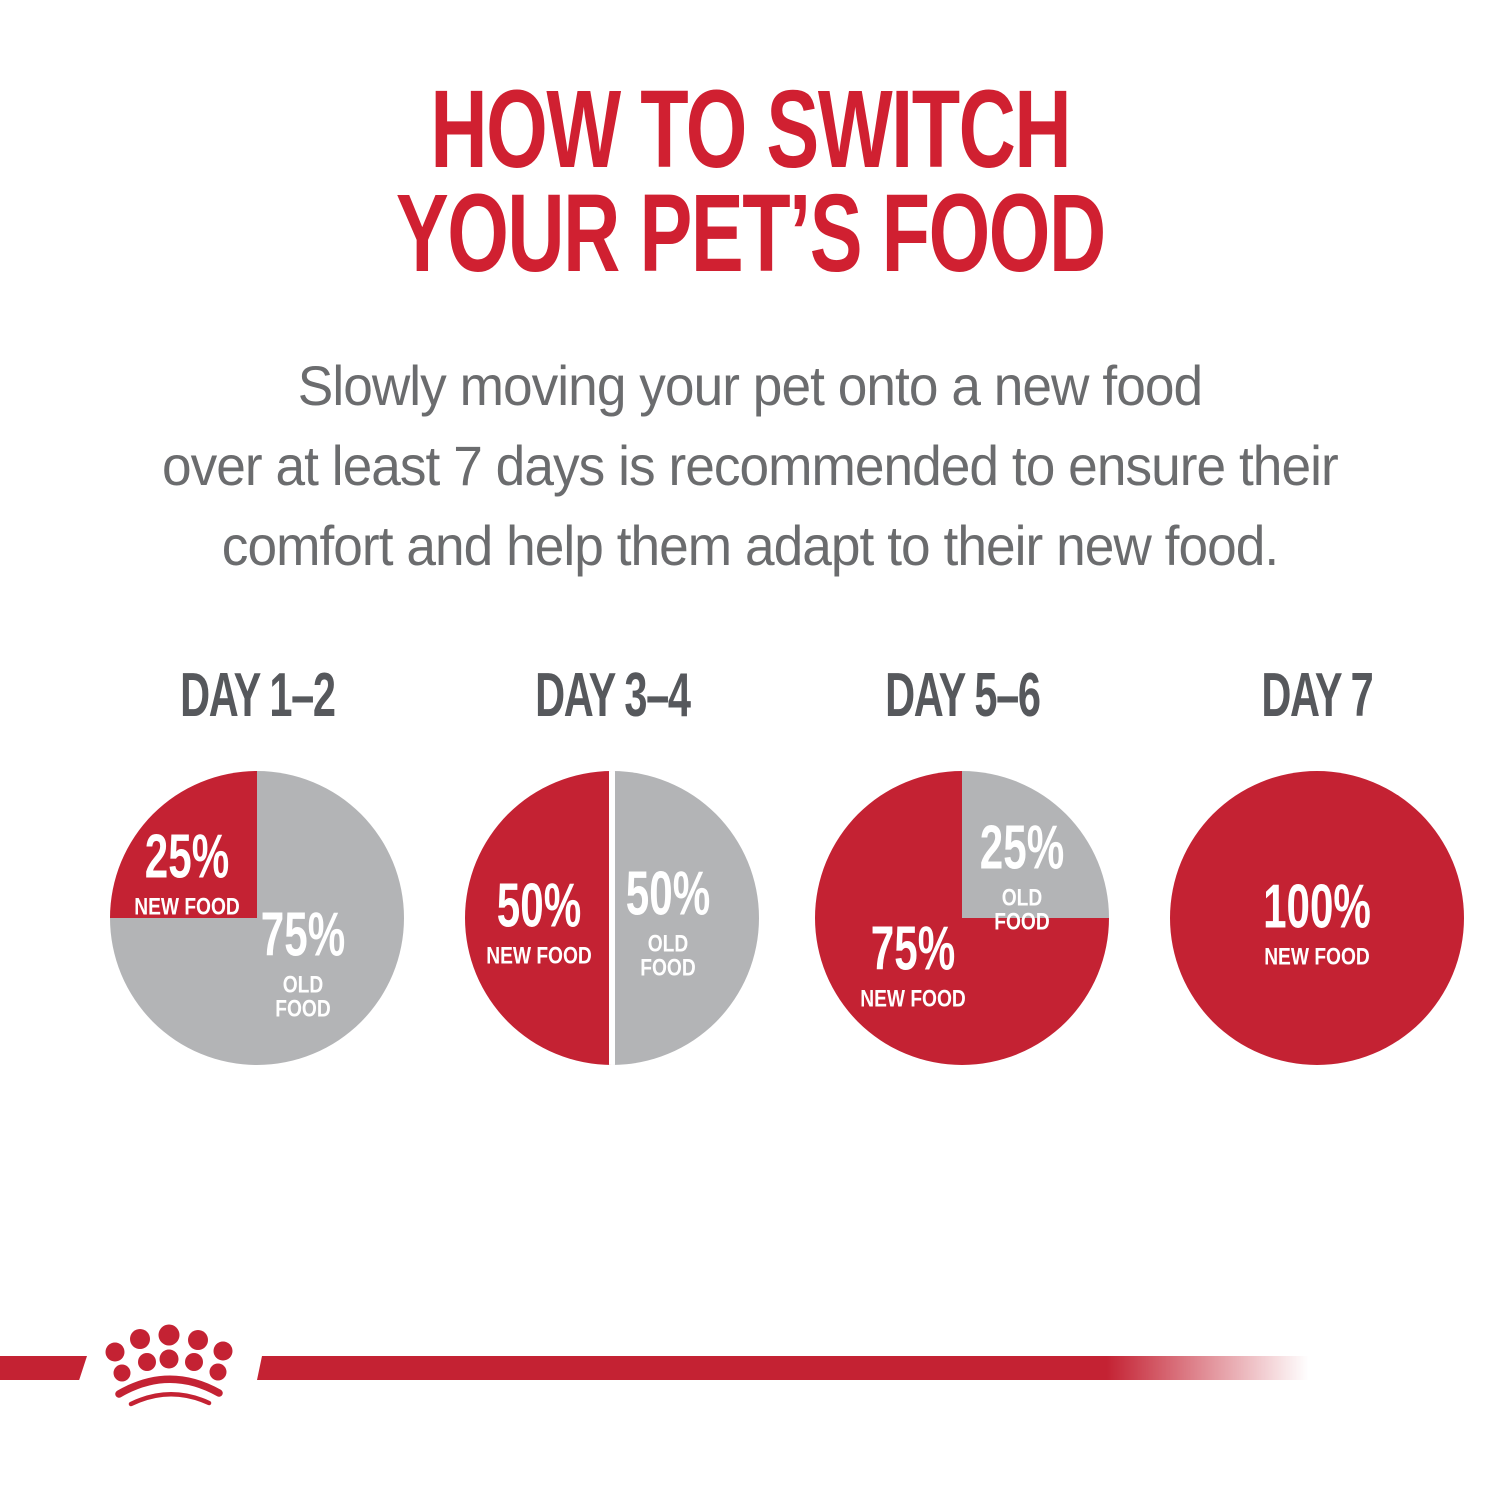 The image size is (1500, 1500). I want to click on pie-chart-day-1-2: 25% NEW FOOD 75% OLD FOOD, so click(257, 918).